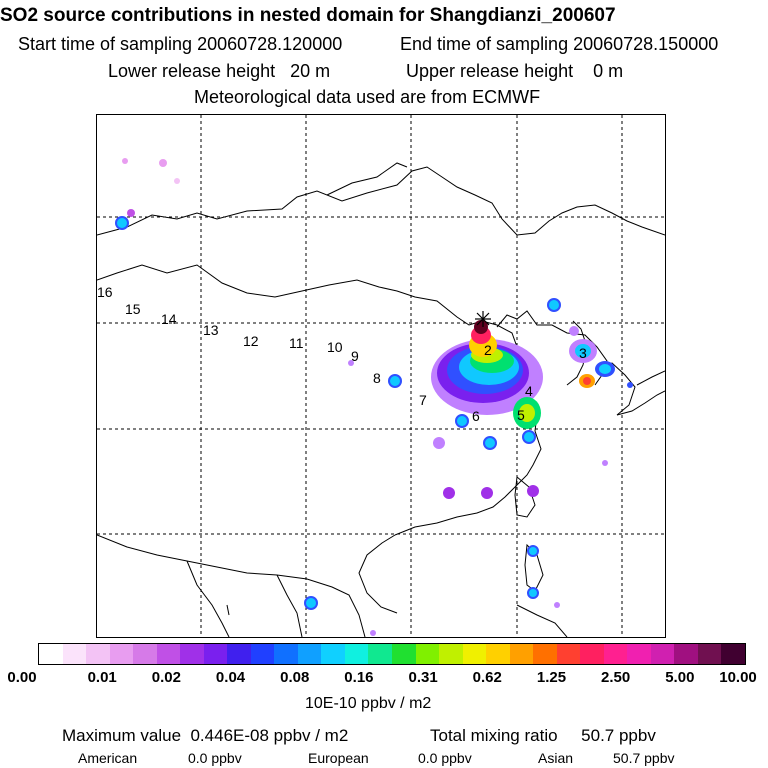 The image size is (768, 768). I want to click on met-data-source: Meteorological data used are from ECMWF, so click(367, 97).